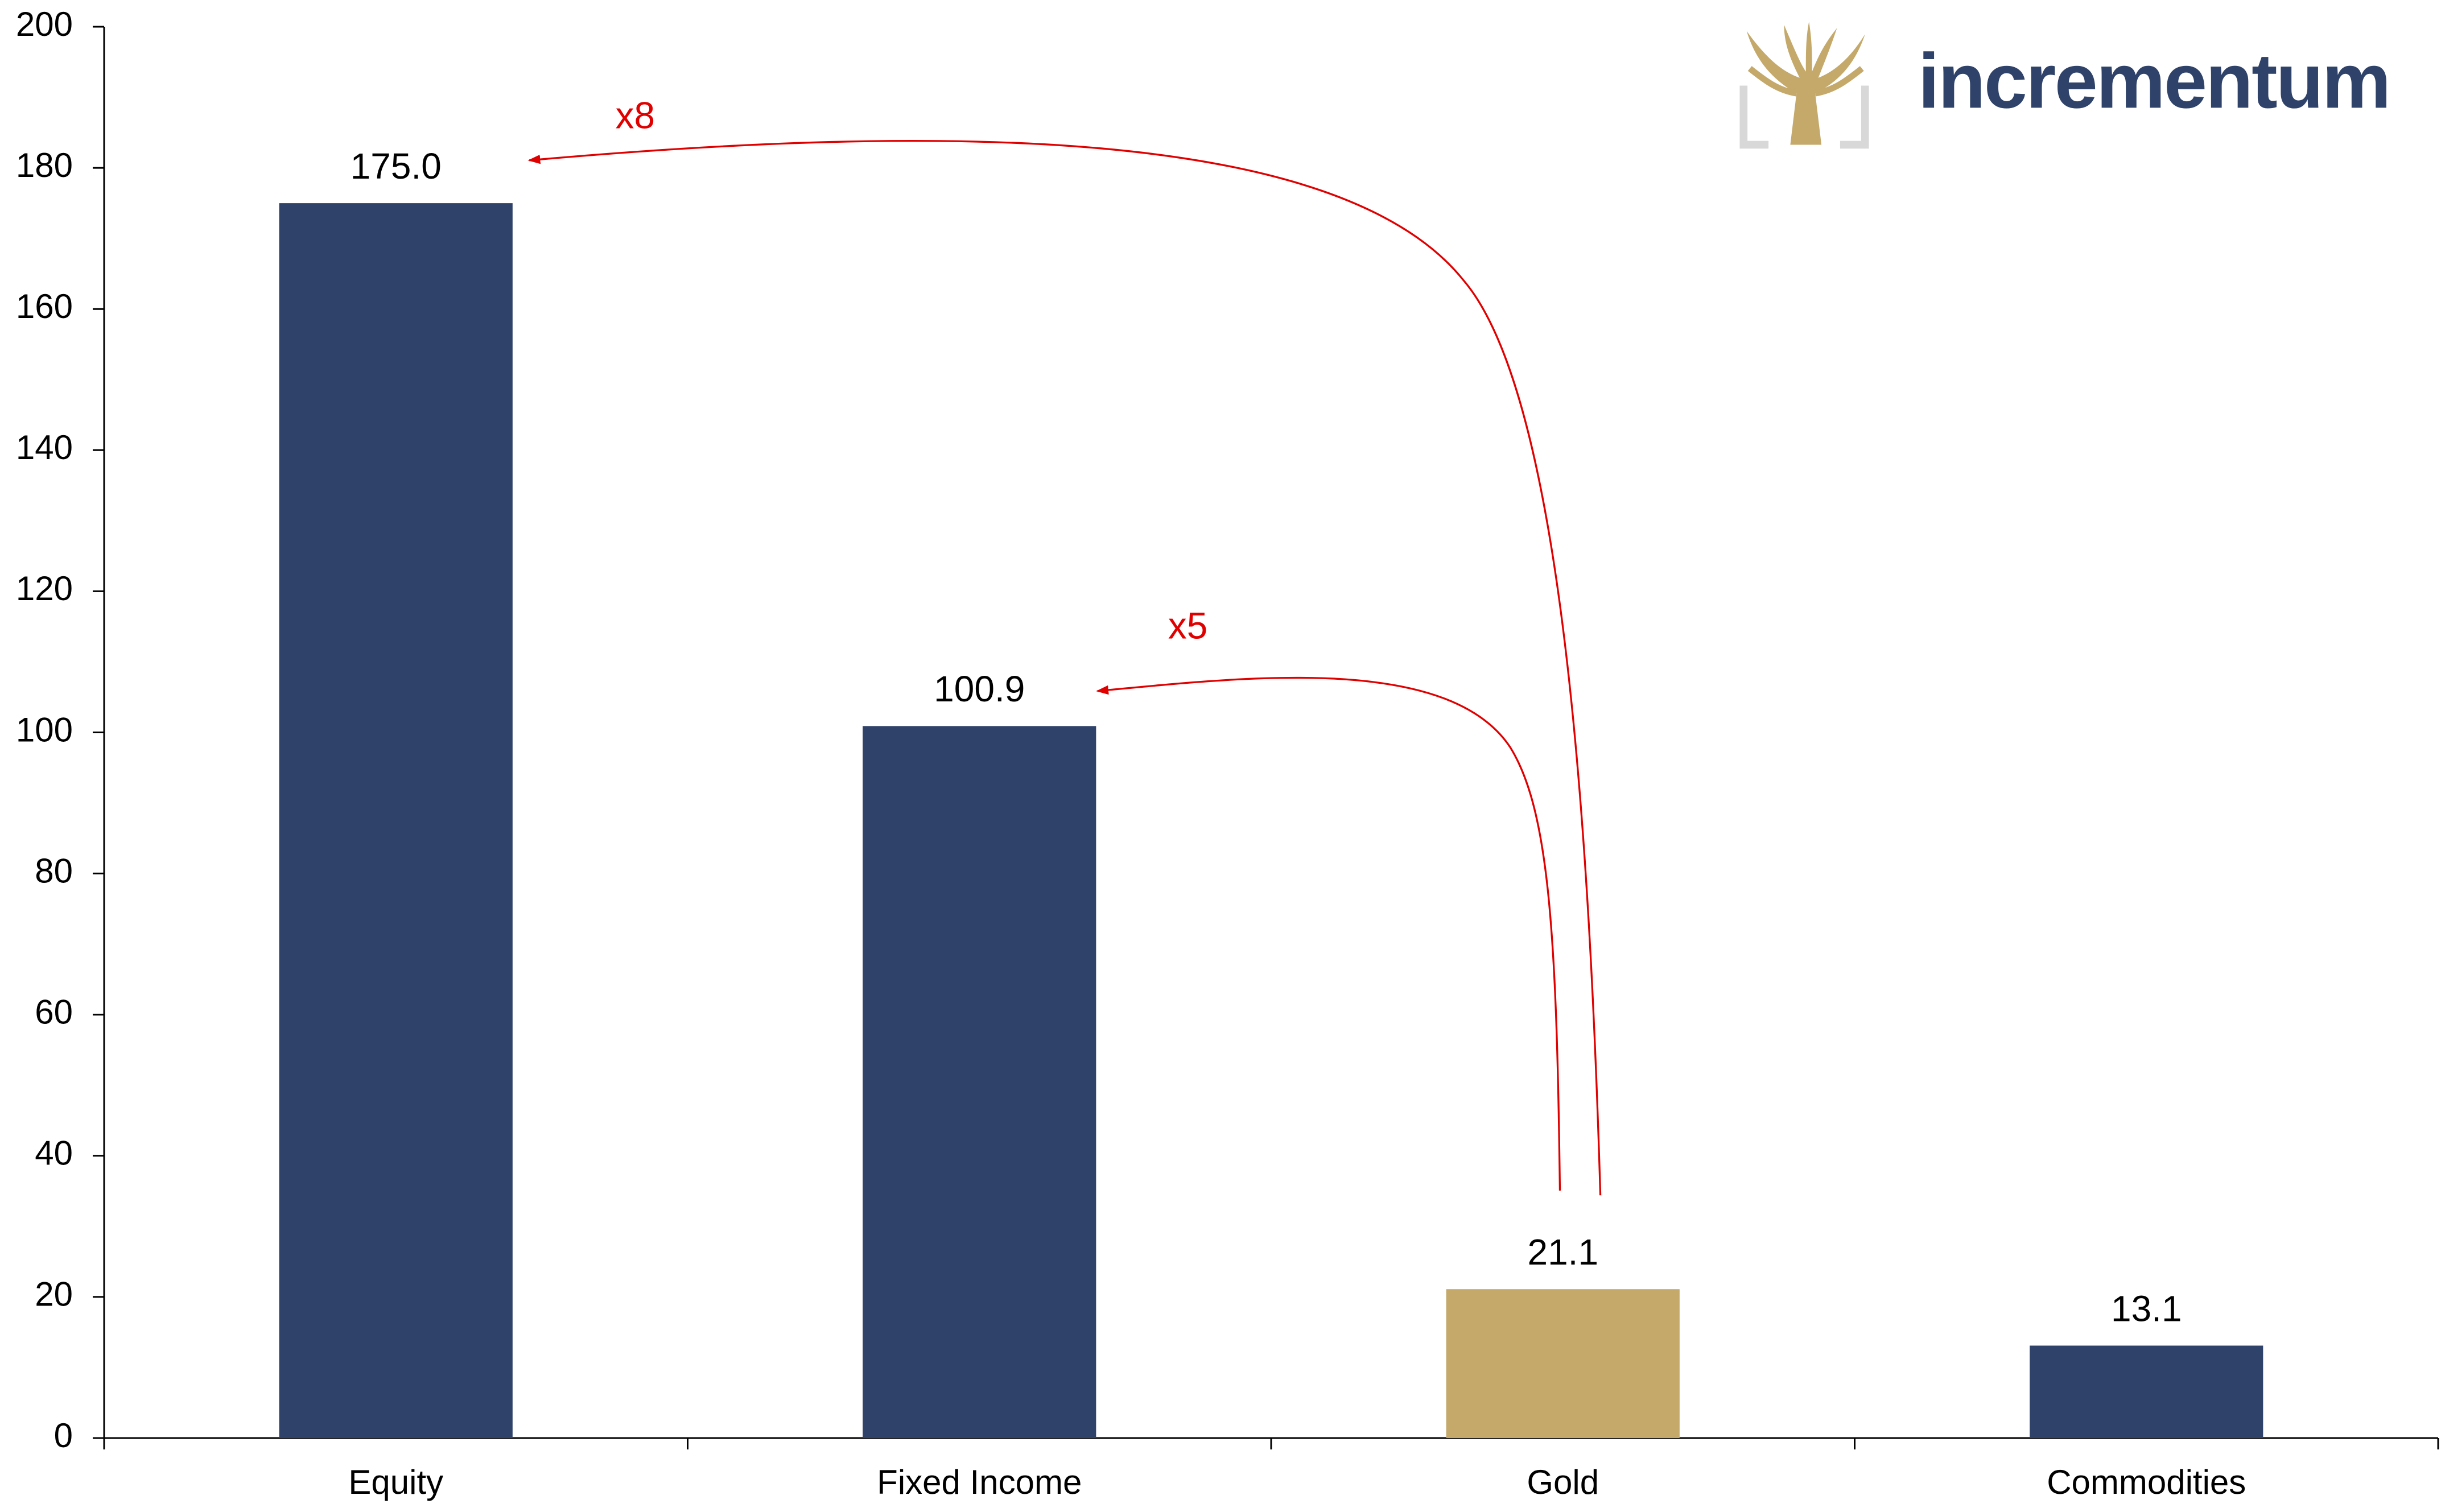  I want to click on x-tick-label: Commodities, so click(2146, 1482).